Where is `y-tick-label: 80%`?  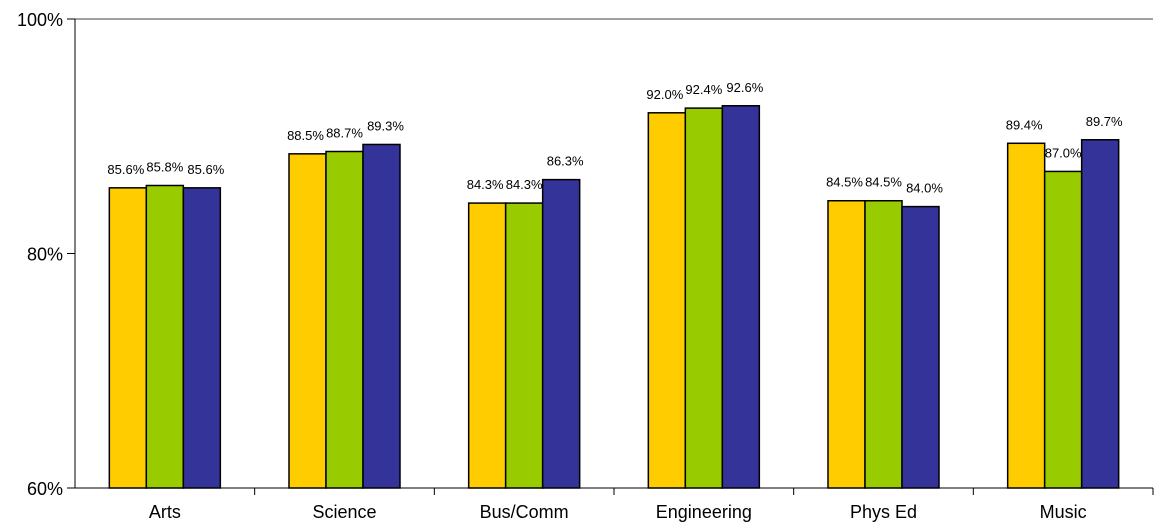 y-tick-label: 80% is located at coordinates (45, 255).